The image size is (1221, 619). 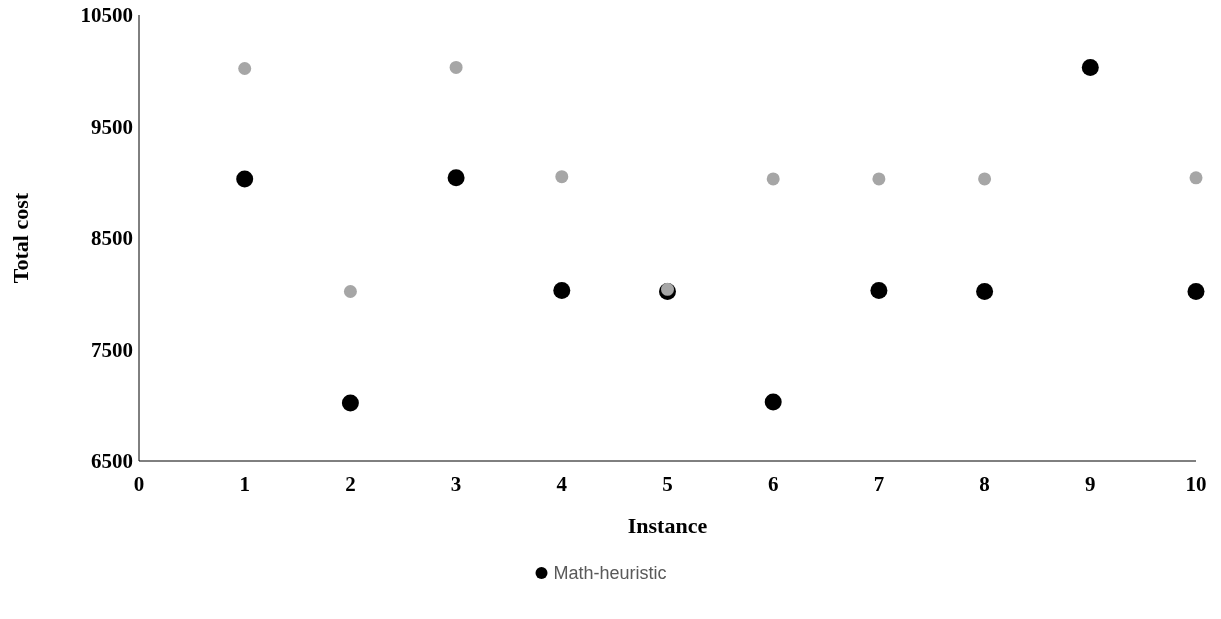 What do you see at coordinates (879, 484) in the screenshot?
I see `x-tick-label: 7` at bounding box center [879, 484].